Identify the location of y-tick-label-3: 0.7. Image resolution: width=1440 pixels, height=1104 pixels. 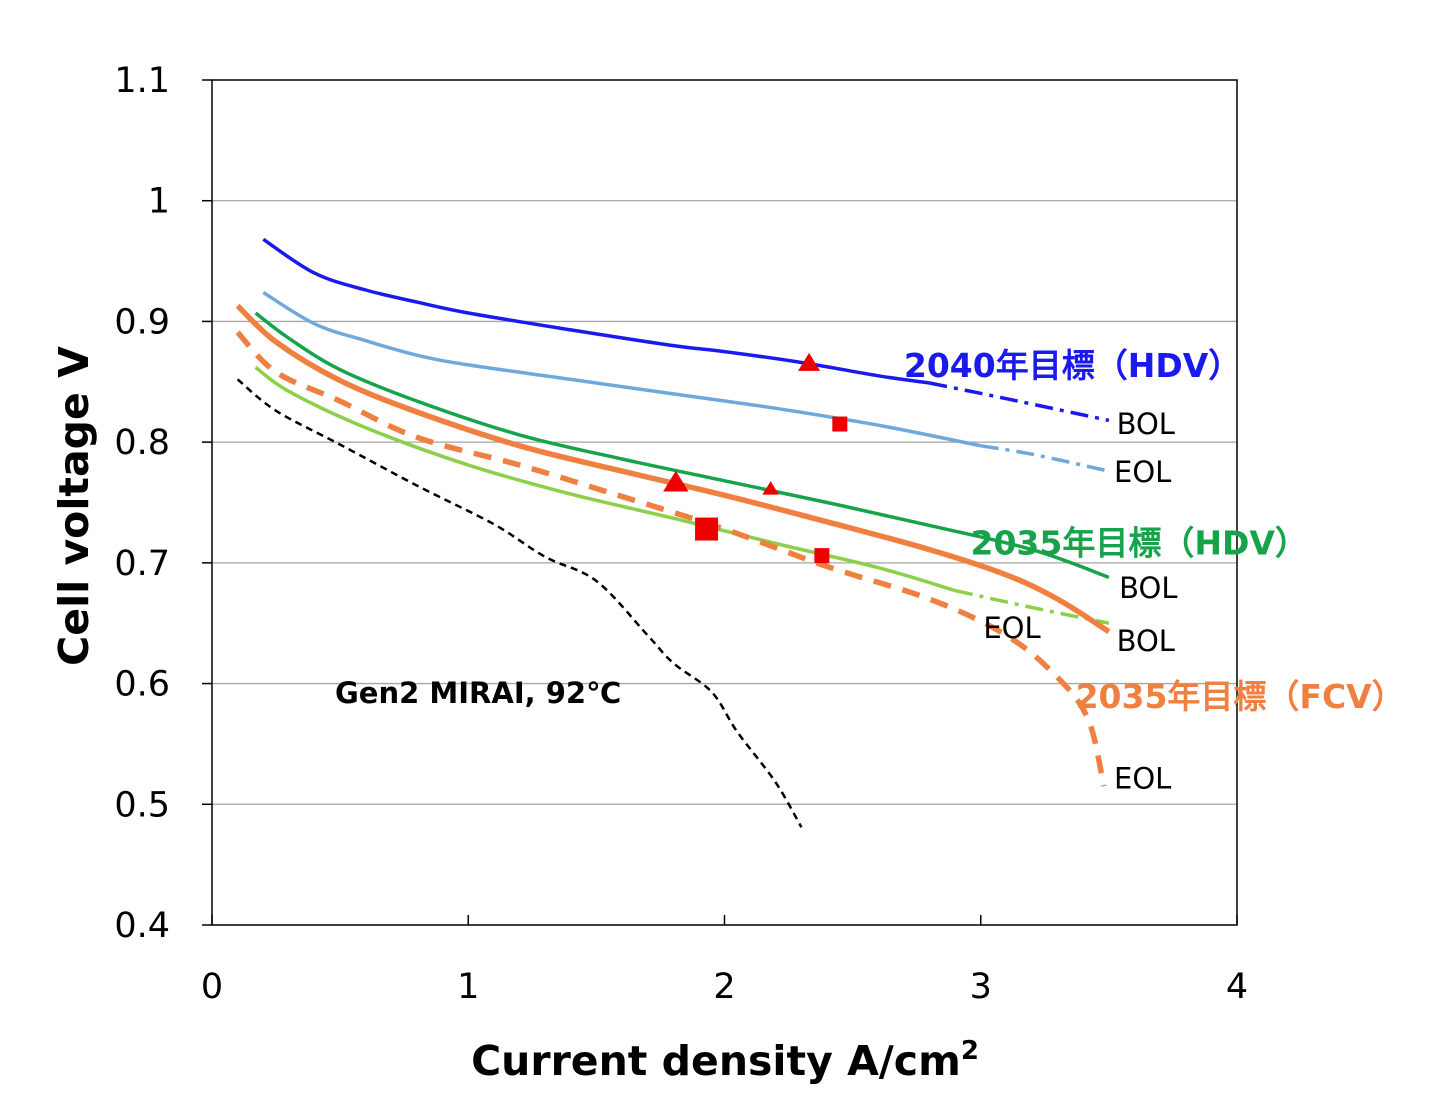
(142, 564).